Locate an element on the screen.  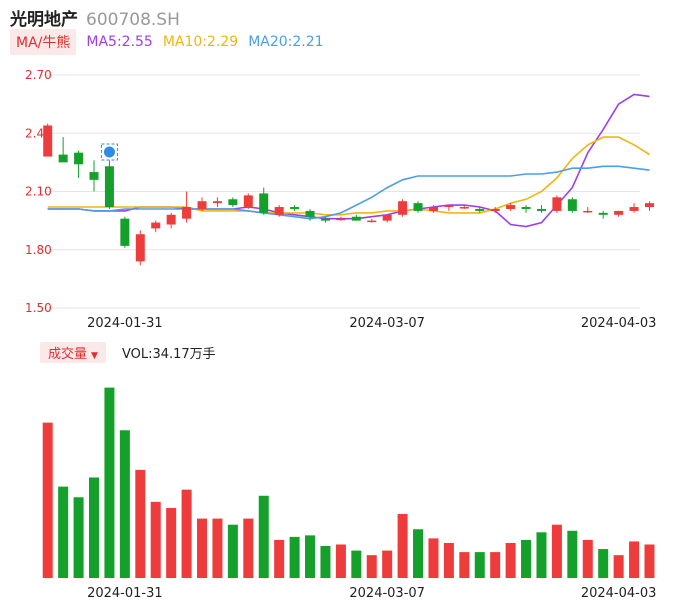
marker-frame is located at coordinates (109, 152).